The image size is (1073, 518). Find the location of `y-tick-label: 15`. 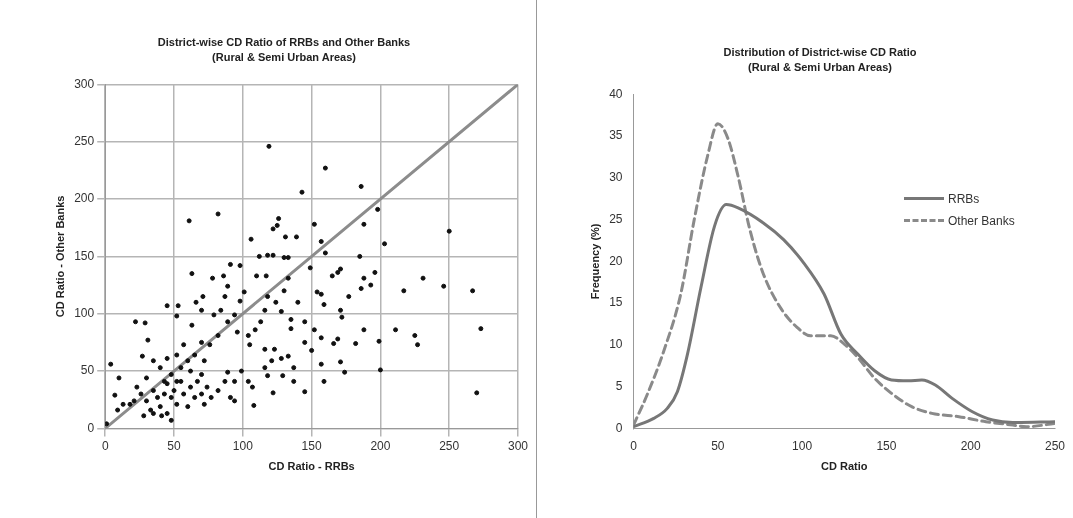

y-tick-label: 15 is located at coordinates (616, 302).